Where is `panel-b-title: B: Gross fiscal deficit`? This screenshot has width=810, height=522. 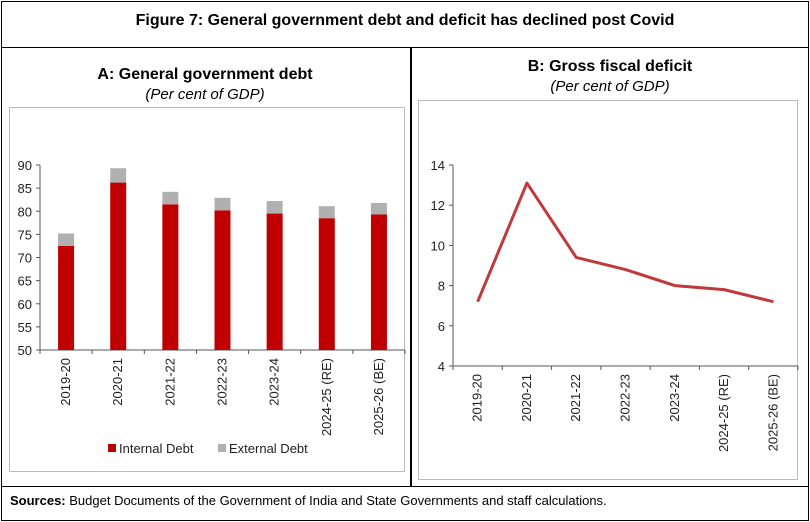
panel-b-title: B: Gross fiscal deficit is located at coordinates (610, 66).